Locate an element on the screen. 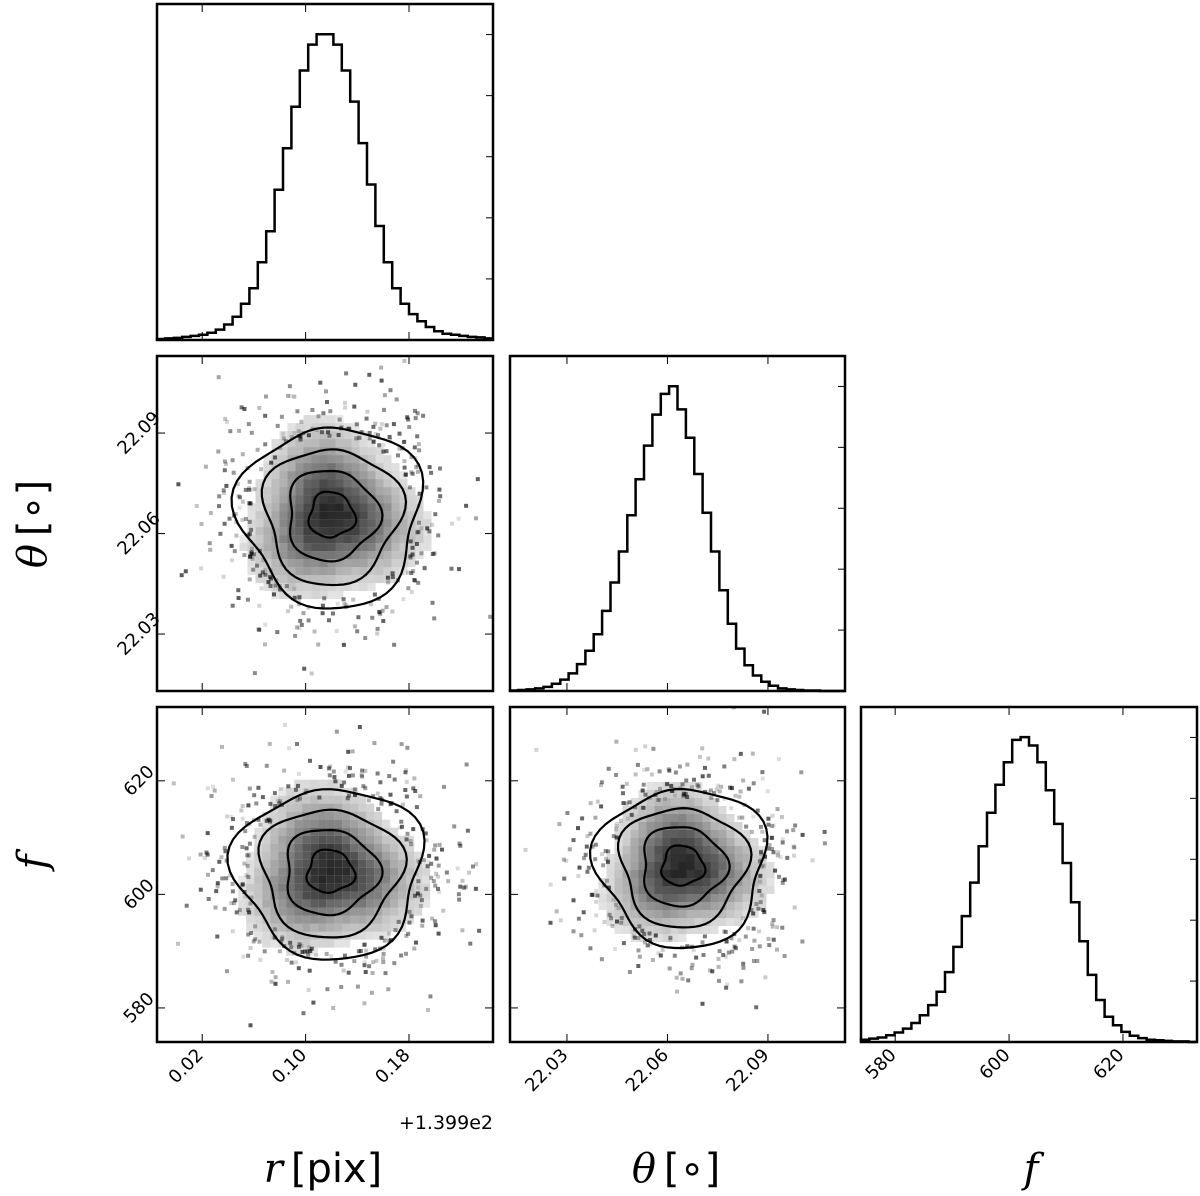 The height and width of the screenshot is (1196, 1200). x-tick-label-f: 620 is located at coordinates (1108, 1064).